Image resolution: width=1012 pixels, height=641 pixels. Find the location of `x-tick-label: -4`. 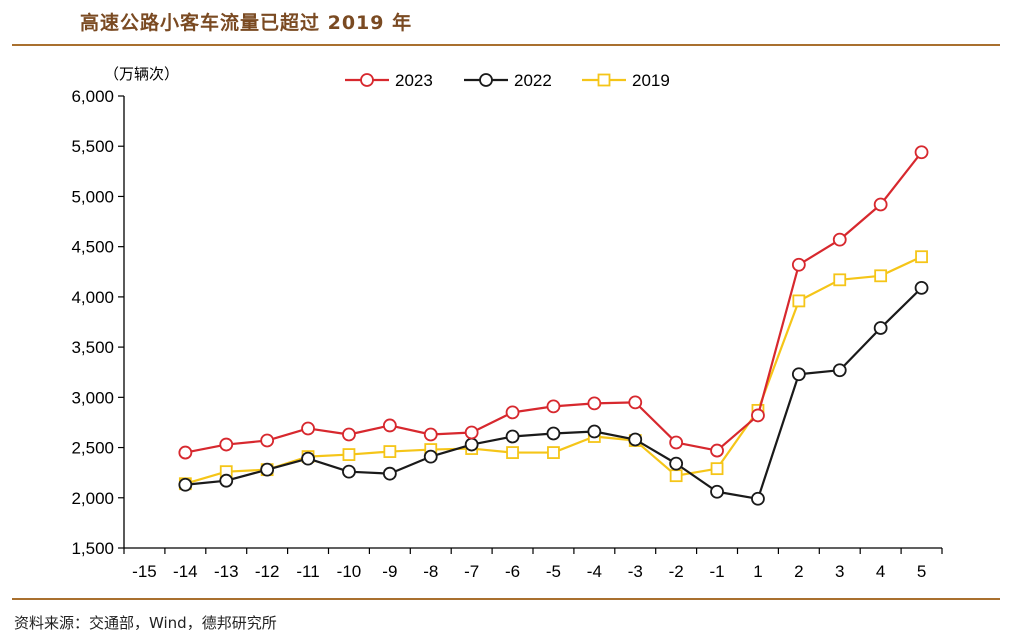

x-tick-label: -4 is located at coordinates (594, 571).